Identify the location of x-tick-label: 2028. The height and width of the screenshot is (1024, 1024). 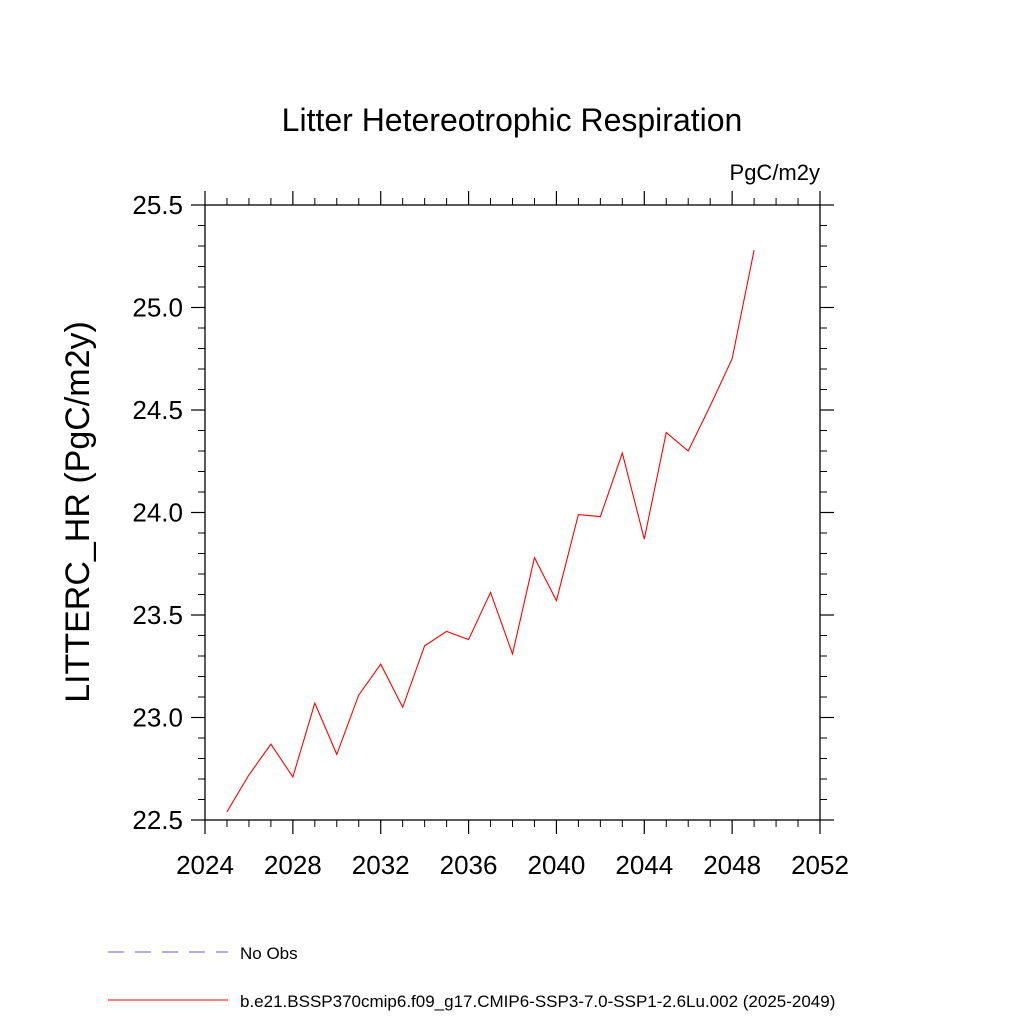
(293, 865).